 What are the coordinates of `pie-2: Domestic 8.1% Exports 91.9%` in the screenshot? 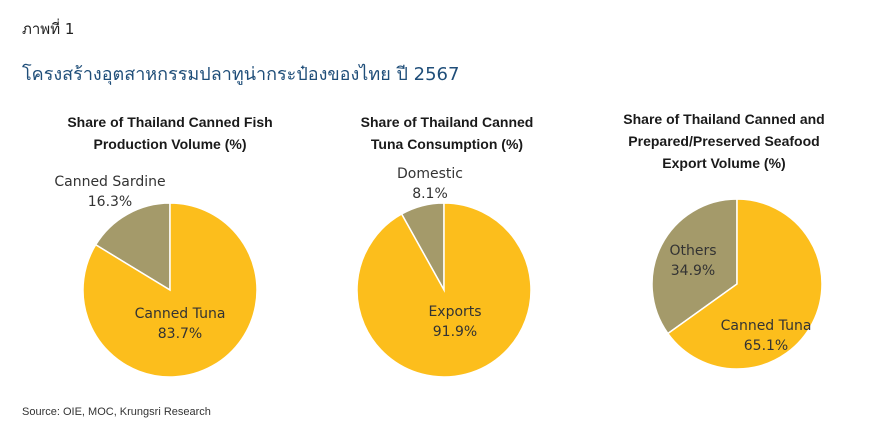 It's located at (444, 272).